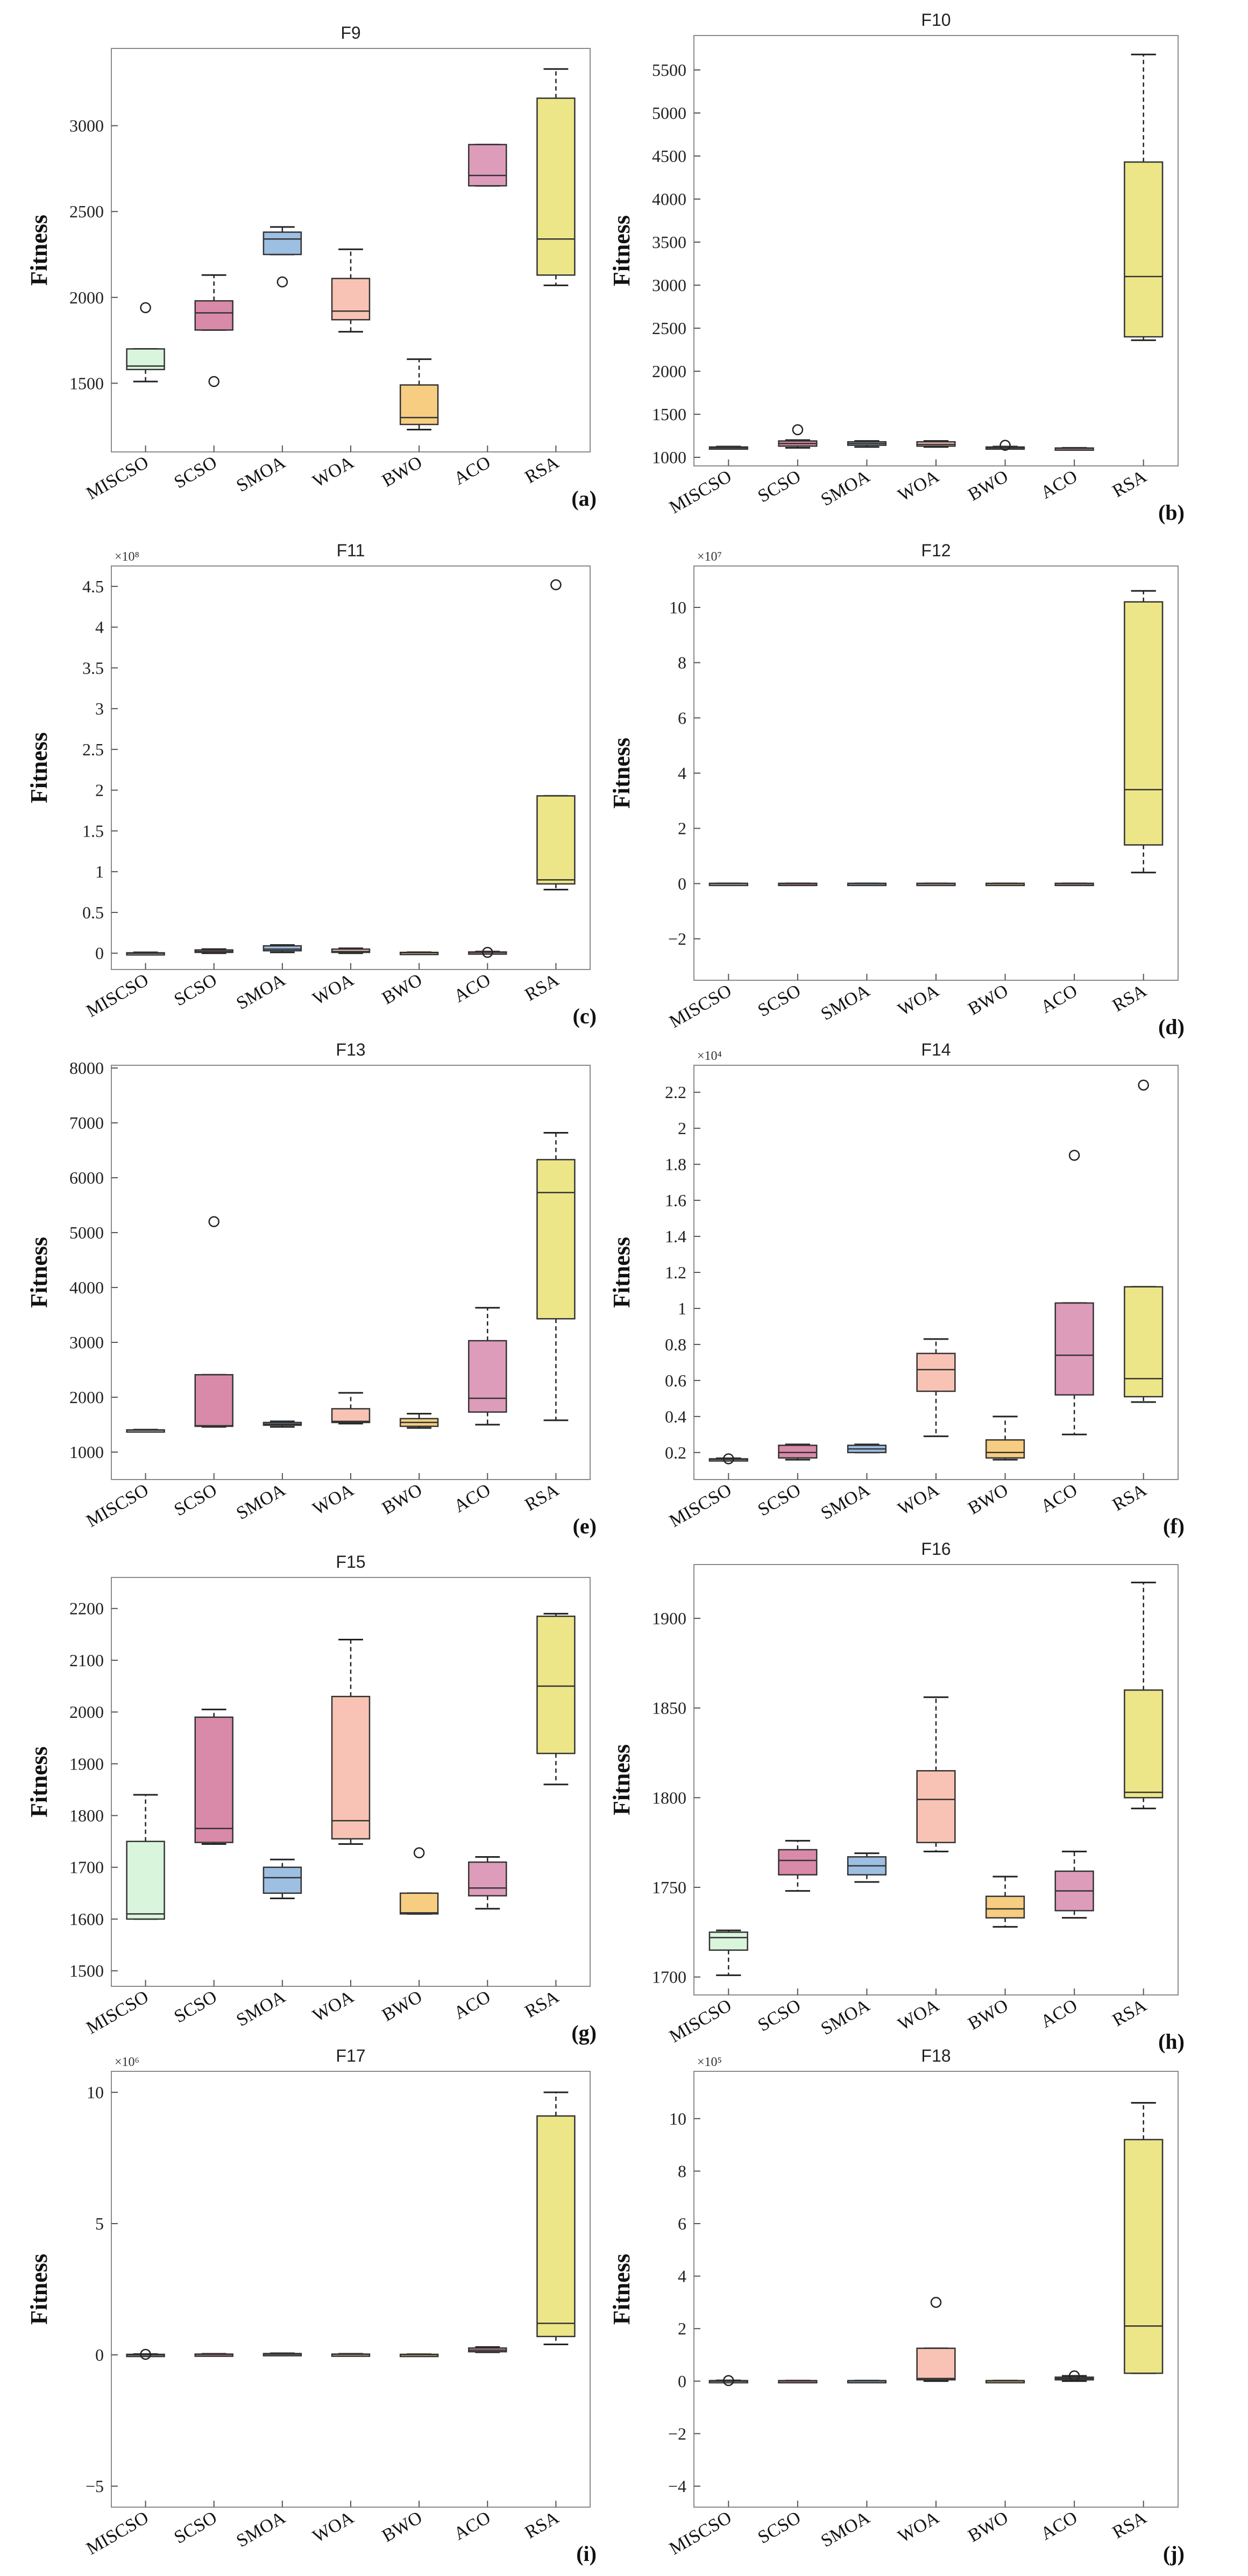 The height and width of the screenshot is (2576, 1248). Describe the element at coordinates (86, 1068) in the screenshot. I see `y-tick-label: 8000` at that location.